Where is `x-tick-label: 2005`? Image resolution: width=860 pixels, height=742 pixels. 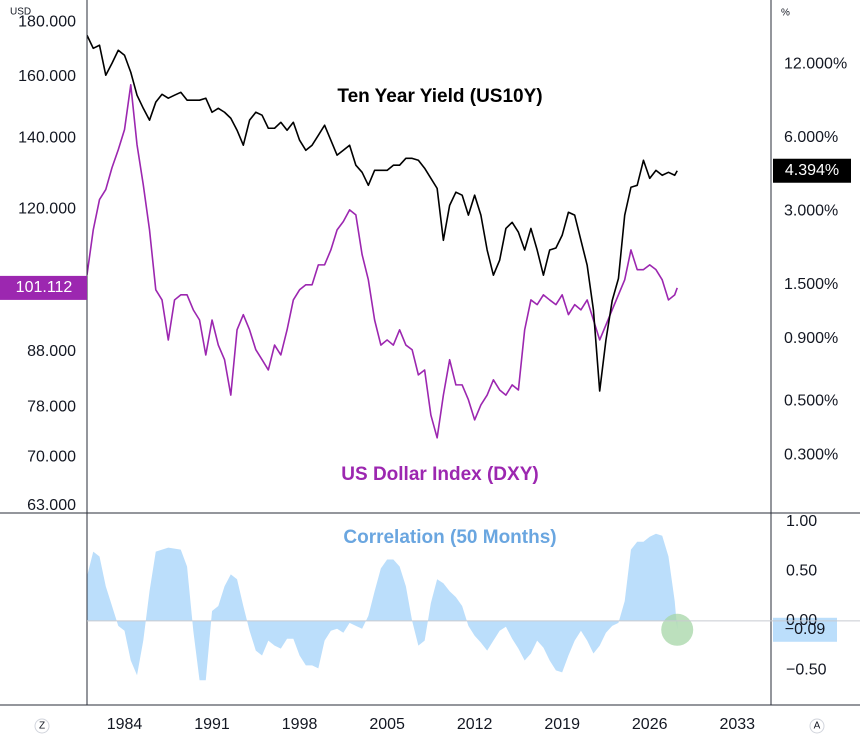
x-tick-label: 2005 is located at coordinates (387, 724).